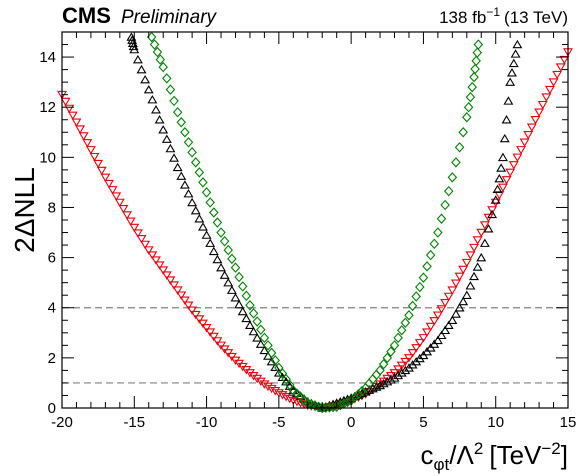  What do you see at coordinates (503, 16) in the screenshot?
I see `luminosity-label: 138 fb−1 (13 TeV)` at bounding box center [503, 16].